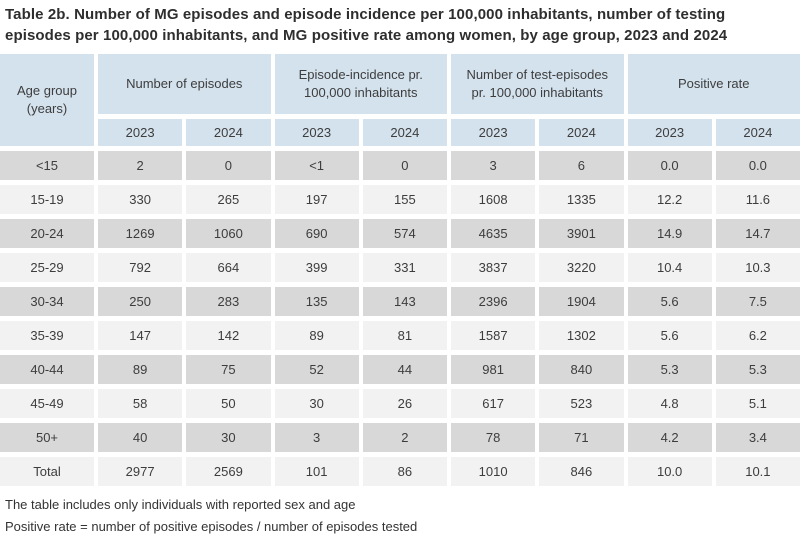 The width and height of the screenshot is (800, 550). Describe the element at coordinates (228, 302) in the screenshot. I see `value-cell: 283` at that location.